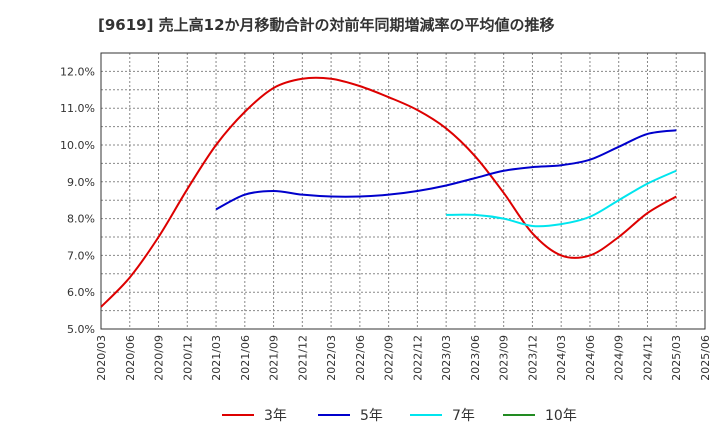  I want to click on x-tick-label: 2023/03, so click(446, 358).